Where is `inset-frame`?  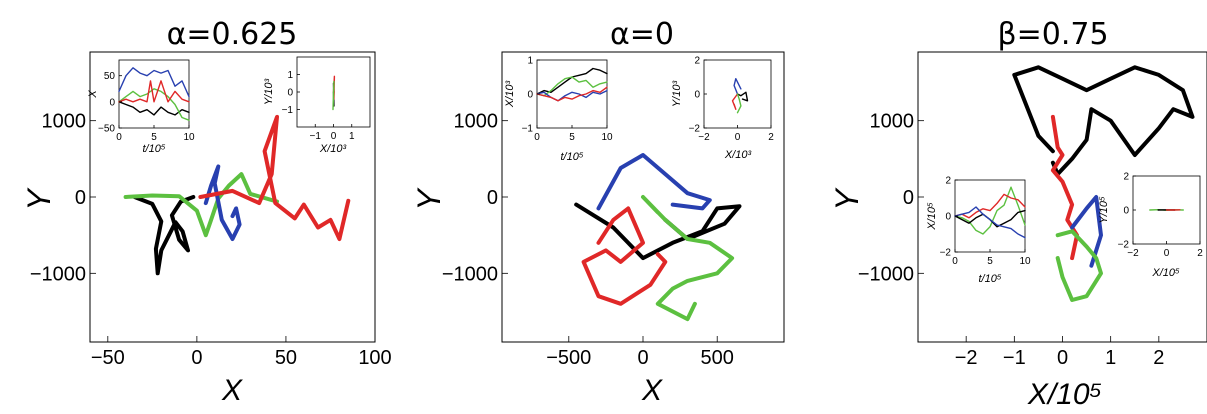
inset-frame is located at coordinates (572, 94).